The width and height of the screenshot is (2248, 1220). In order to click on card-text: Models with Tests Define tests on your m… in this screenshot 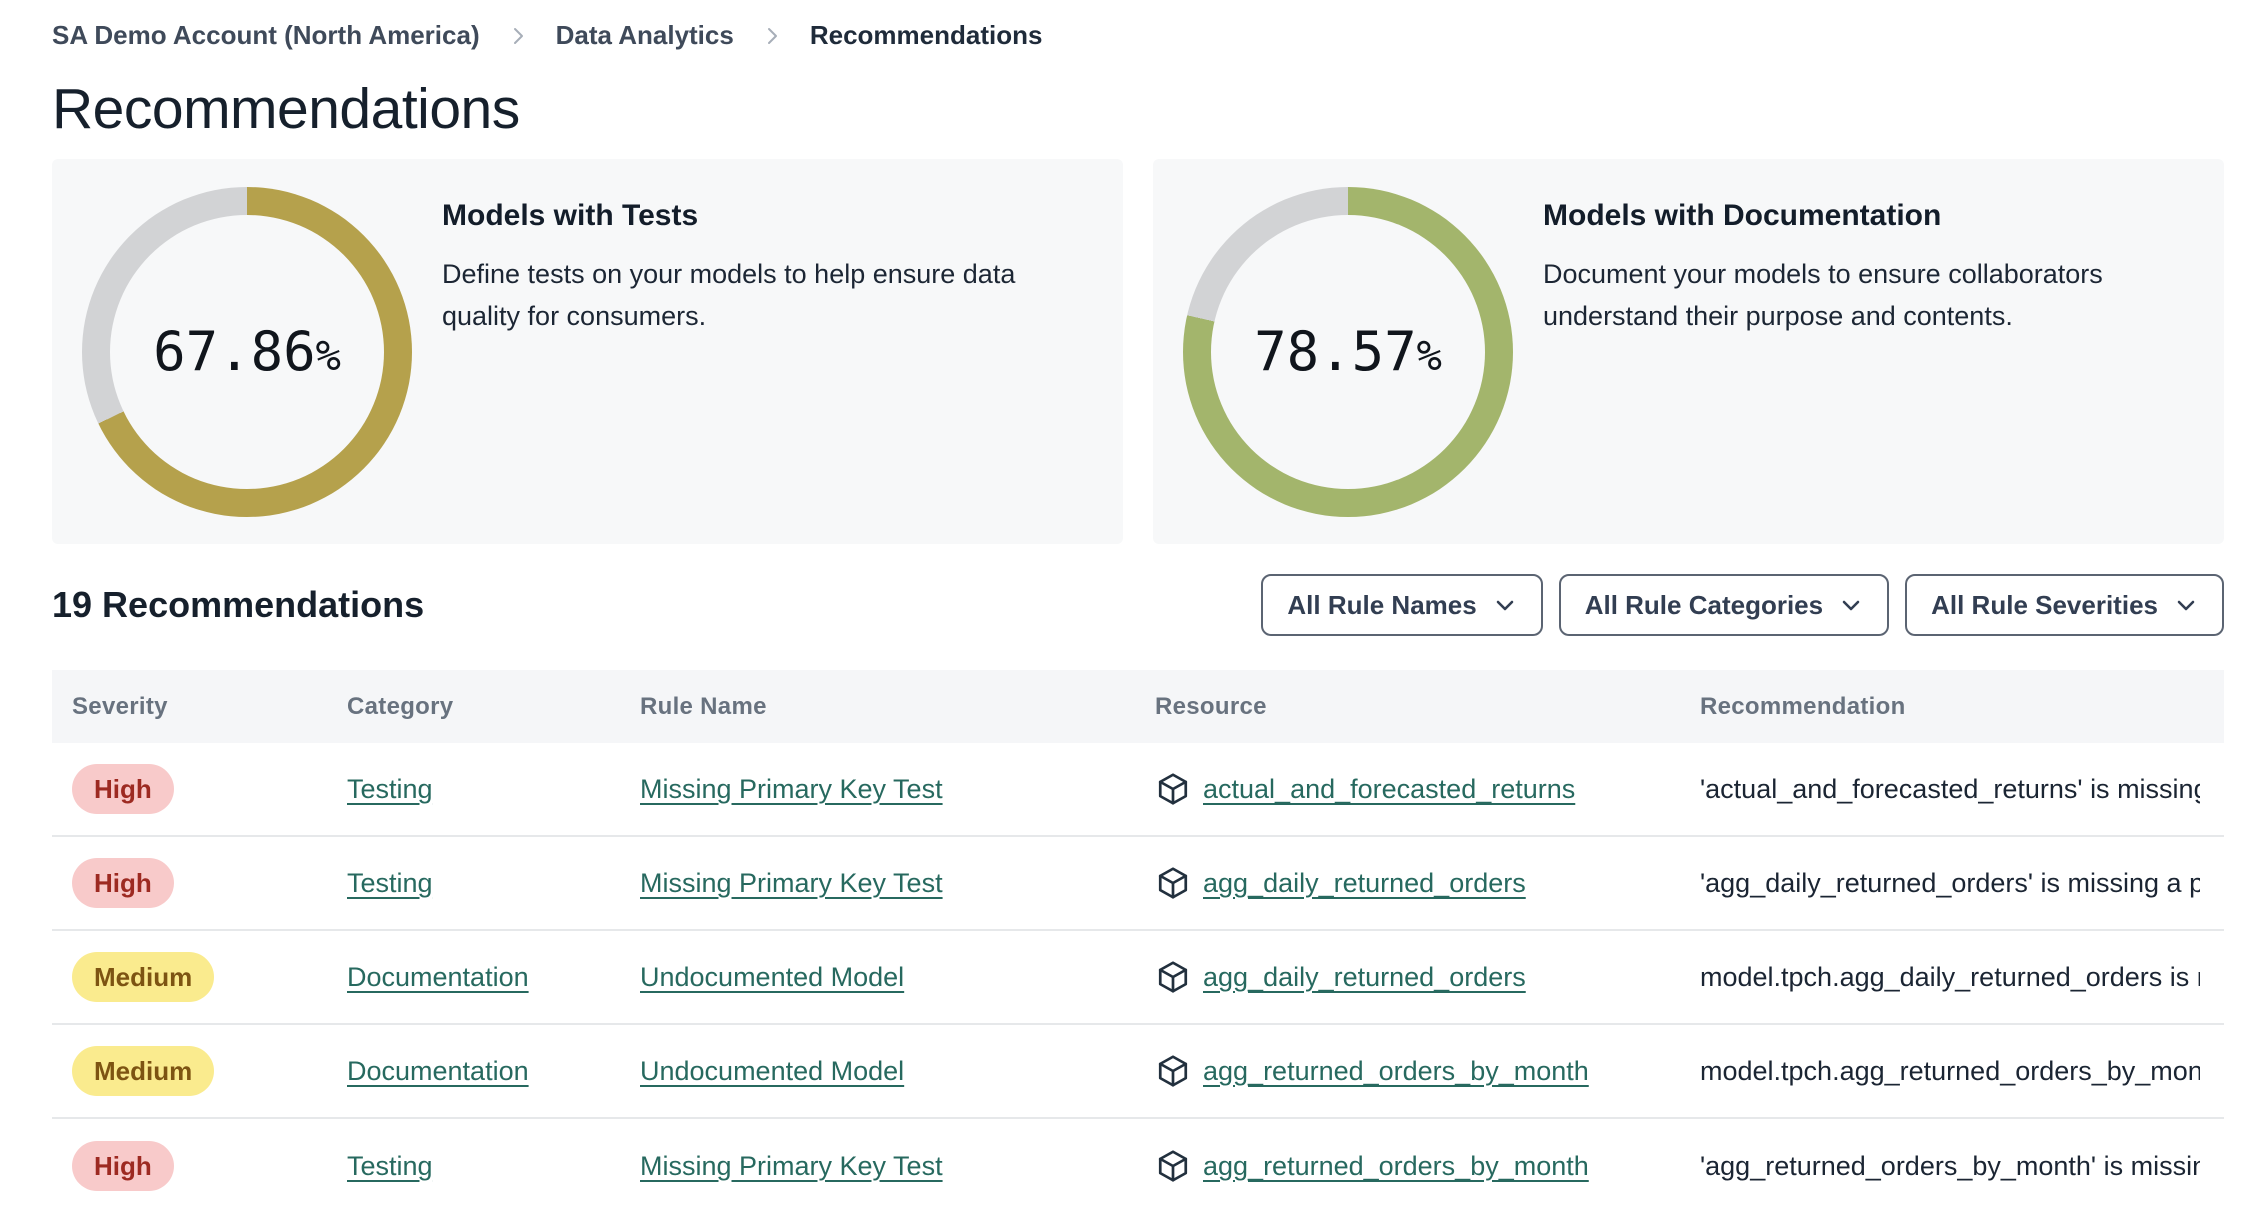, I will do `click(762, 248)`.